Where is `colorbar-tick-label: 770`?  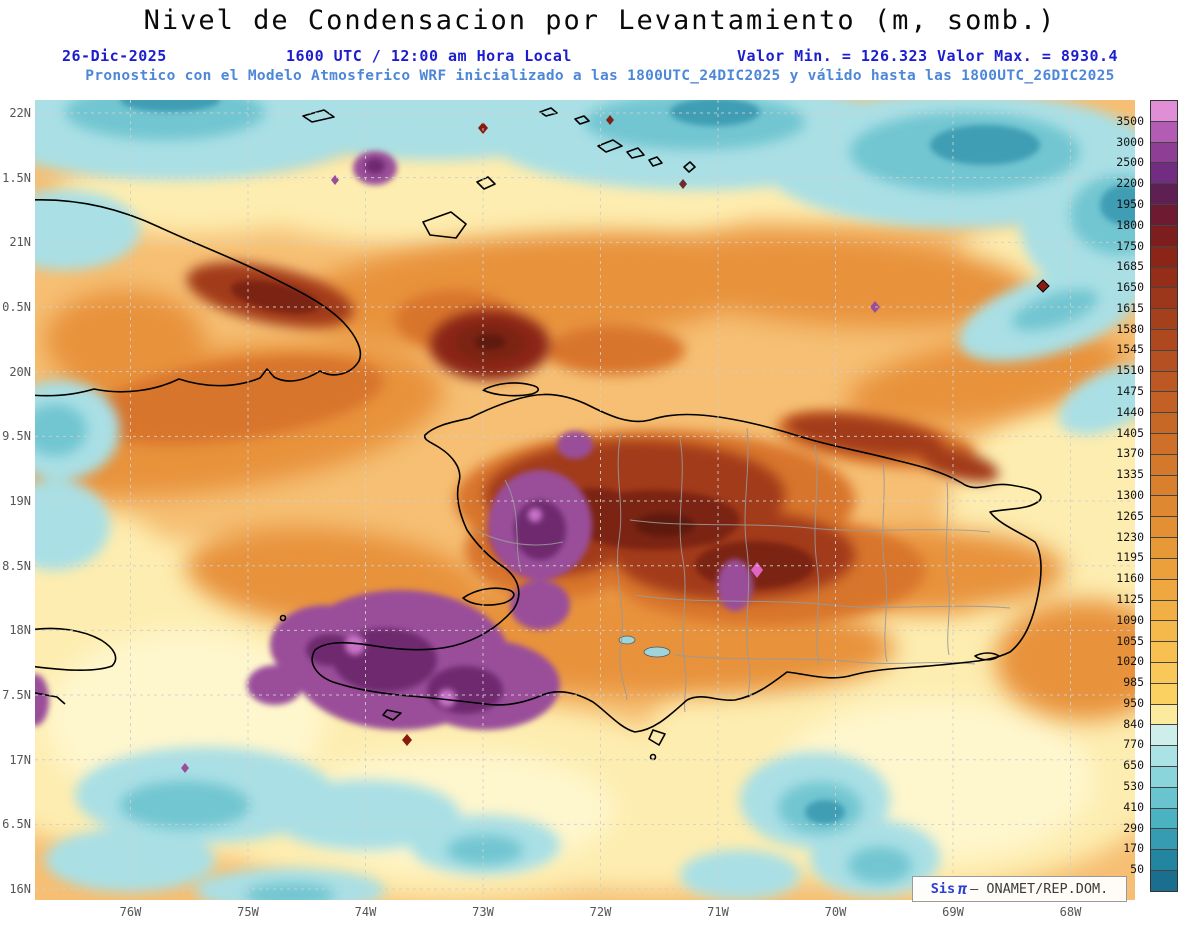
colorbar-tick-label: 770 is located at coordinates (1133, 744).